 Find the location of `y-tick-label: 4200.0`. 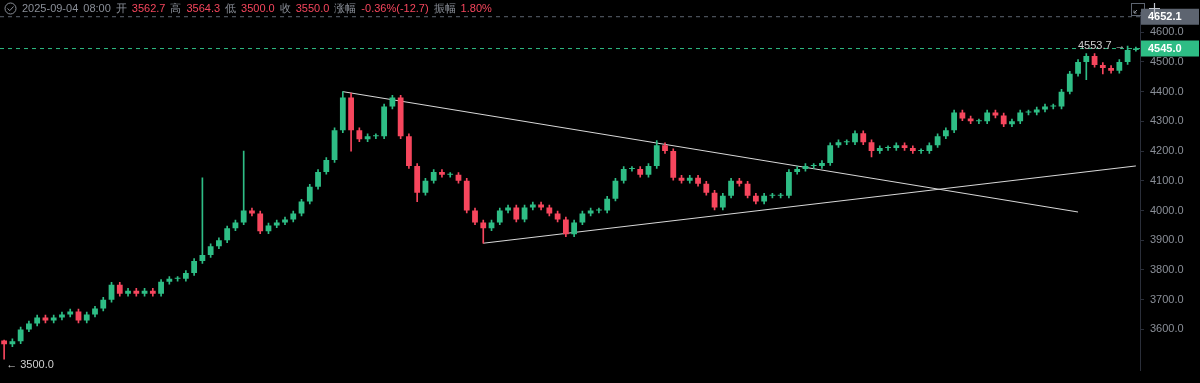

y-tick-label: 4200.0 is located at coordinates (1167, 150).